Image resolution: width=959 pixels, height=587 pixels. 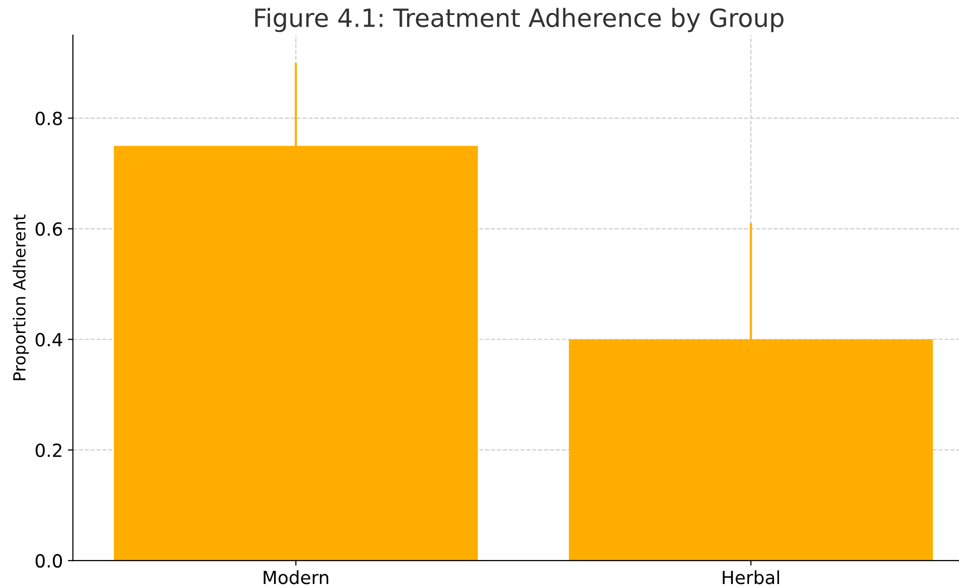 I want to click on y-tick-label: 0.4, so click(x=49, y=339).